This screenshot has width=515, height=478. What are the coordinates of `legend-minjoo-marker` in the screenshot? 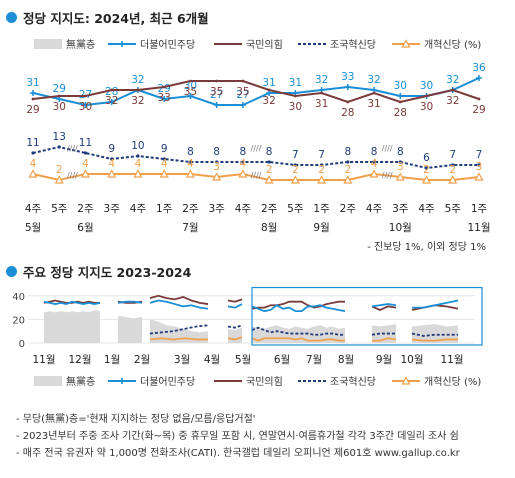 It's located at (122, 44).